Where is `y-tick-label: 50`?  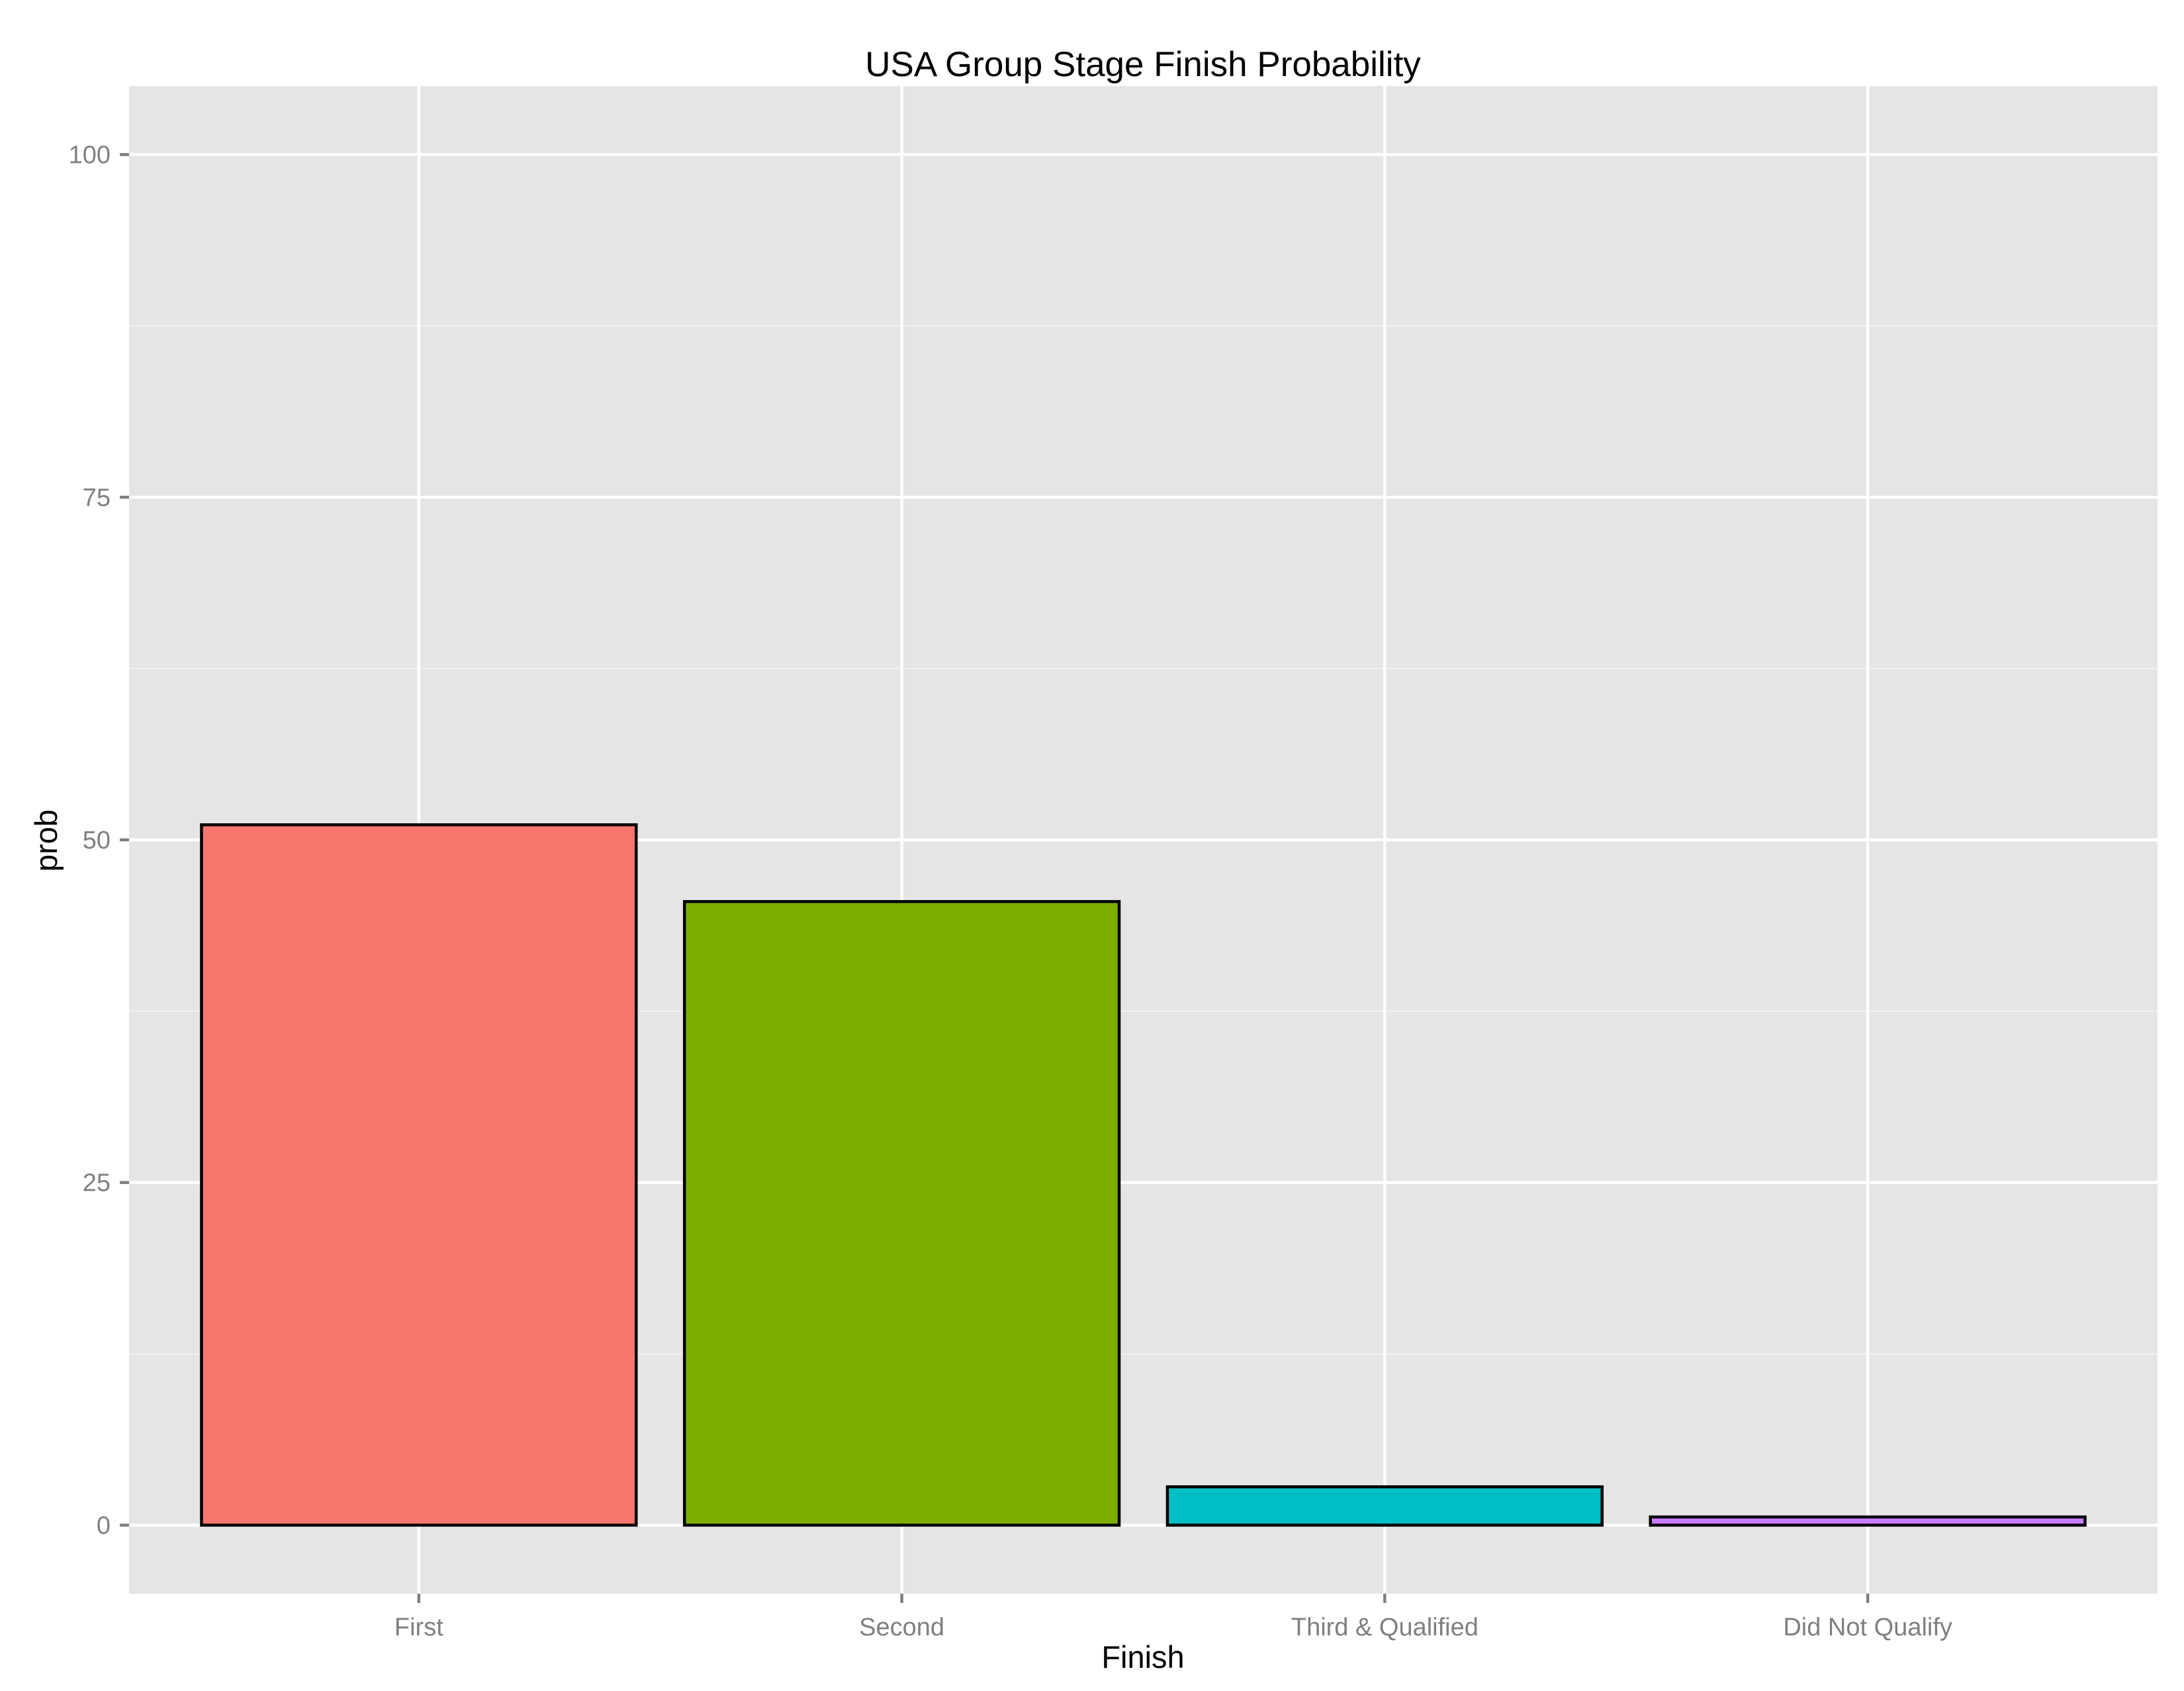
y-tick-label: 50 is located at coordinates (97, 840).